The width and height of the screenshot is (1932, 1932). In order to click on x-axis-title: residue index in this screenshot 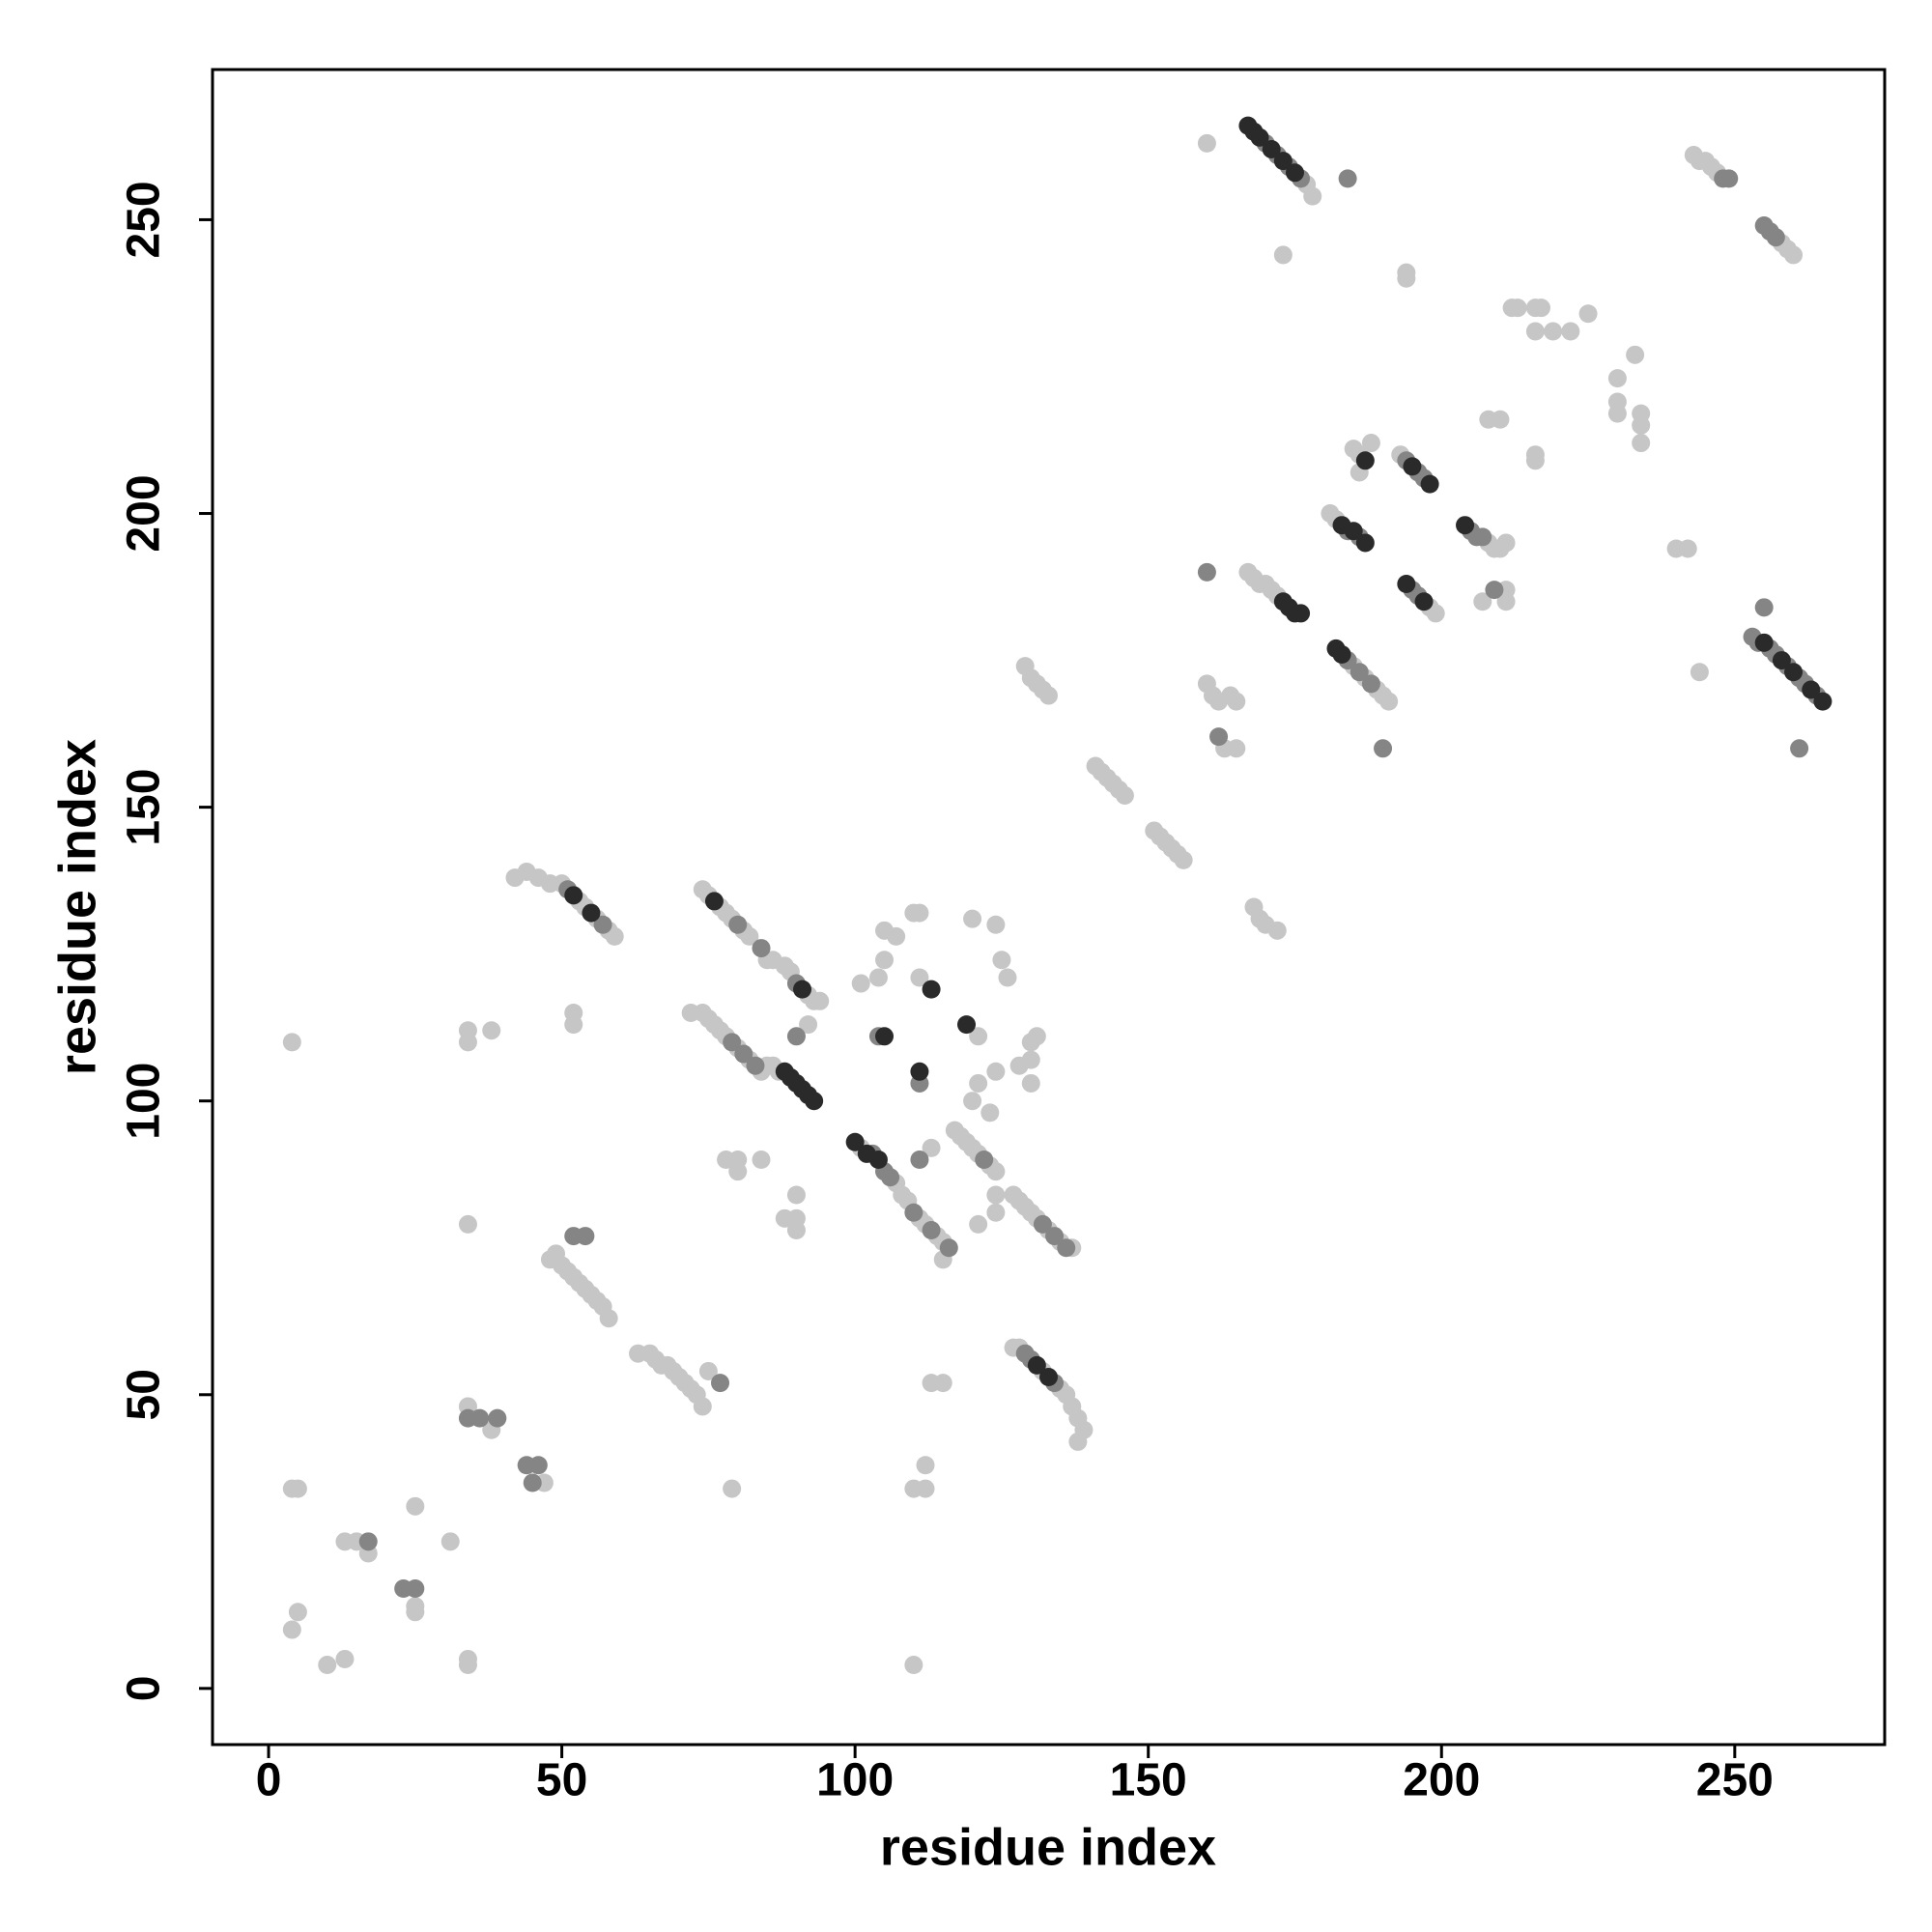, I will do `click(1048, 1847)`.